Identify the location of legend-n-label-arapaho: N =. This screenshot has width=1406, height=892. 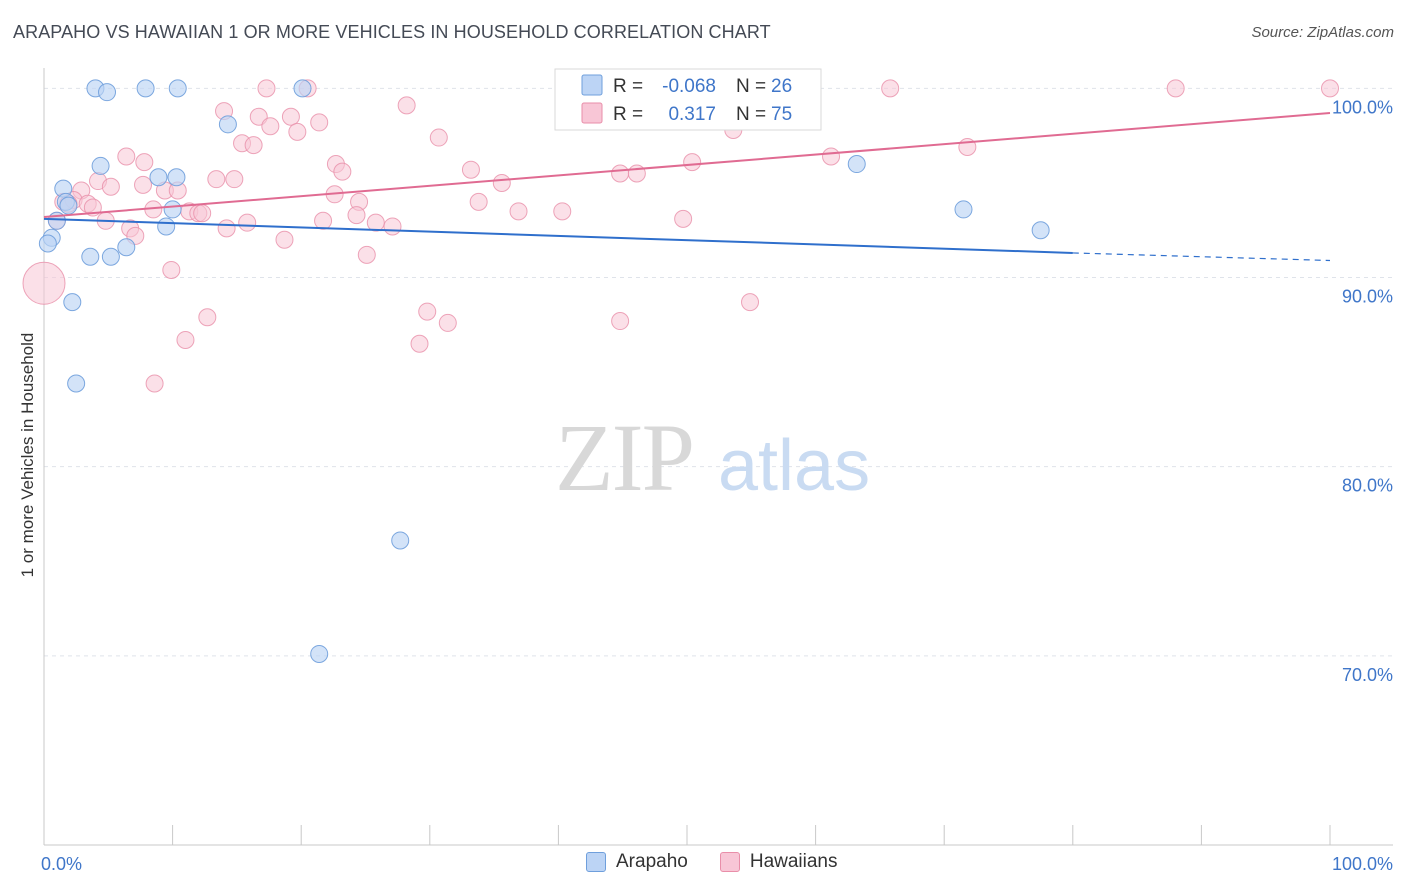
(751, 86).